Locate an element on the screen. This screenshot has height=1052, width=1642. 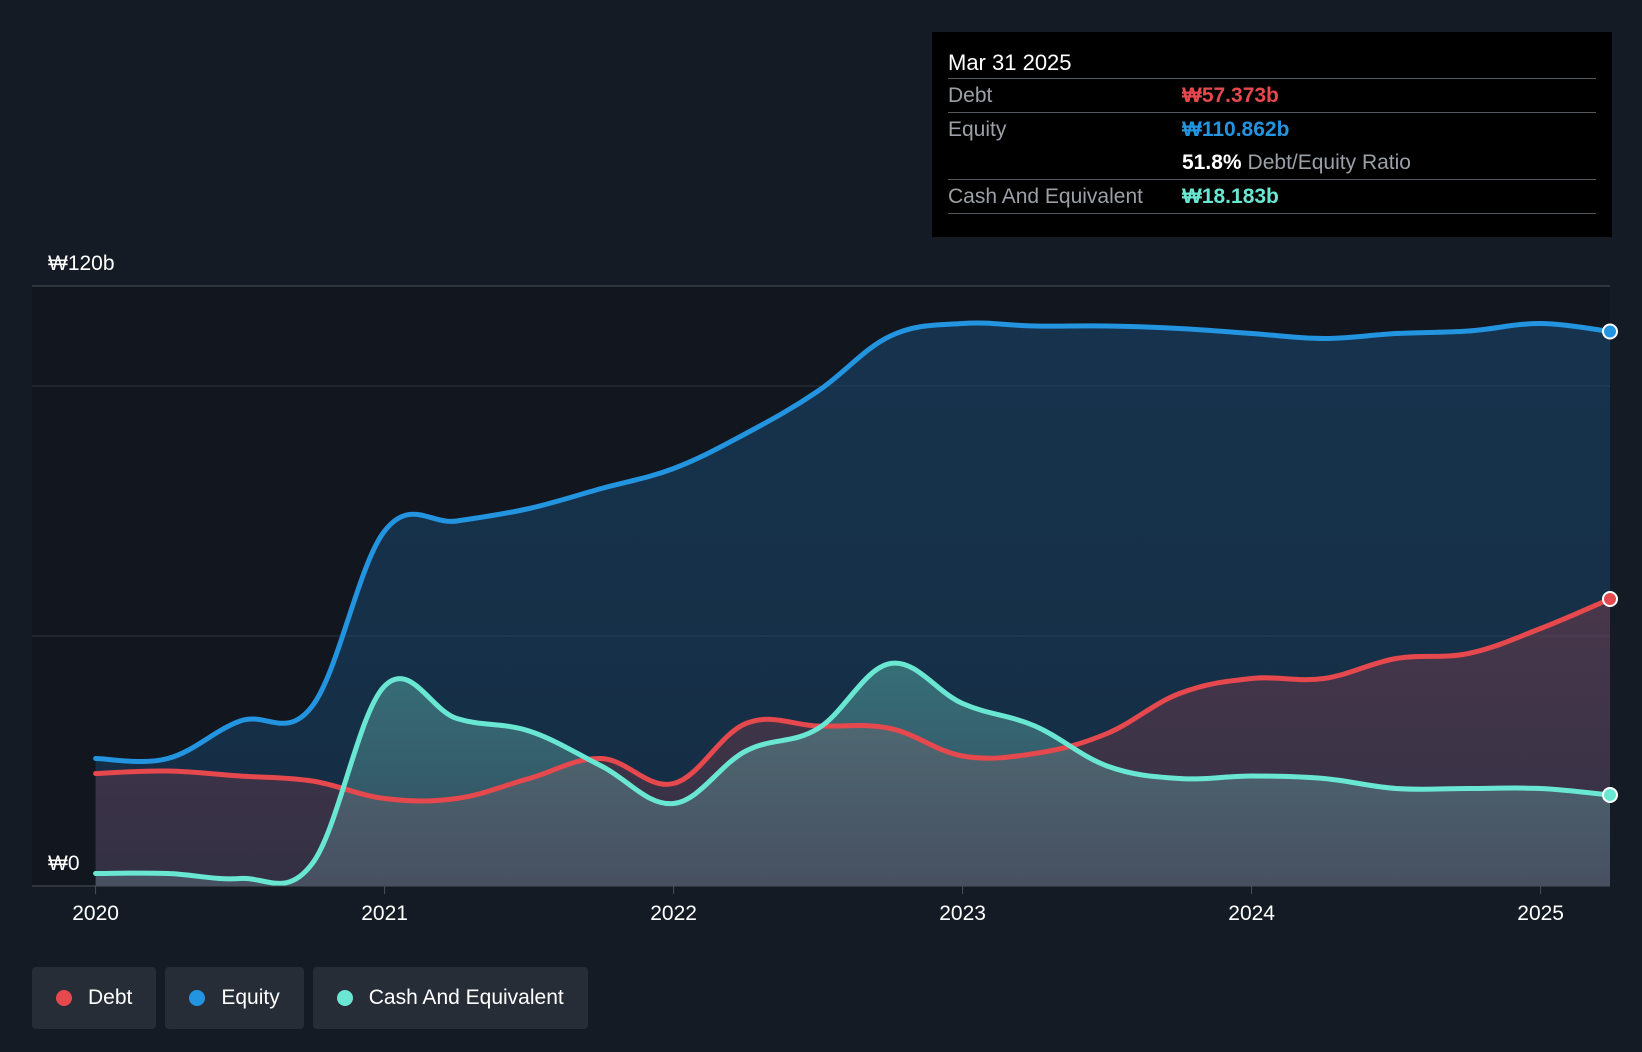
x-tick-label: 2020 is located at coordinates (95, 913).